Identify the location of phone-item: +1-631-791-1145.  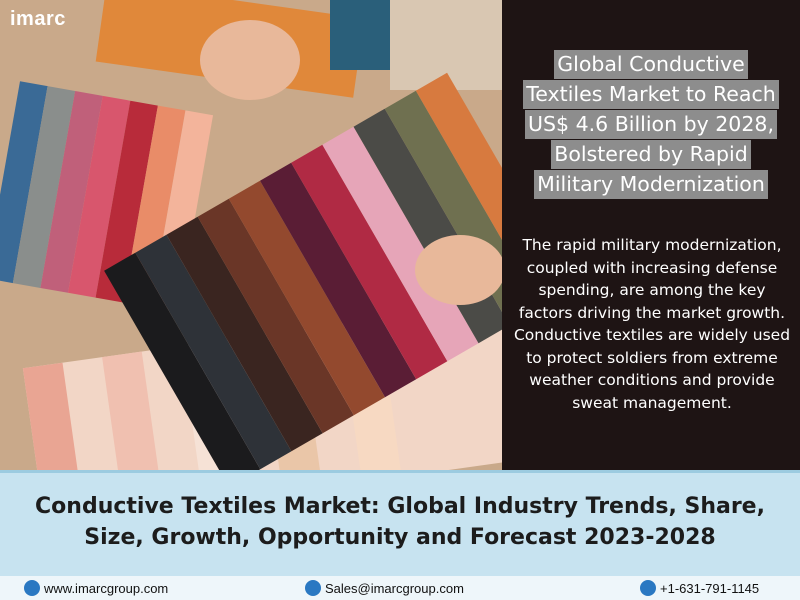
(699, 588).